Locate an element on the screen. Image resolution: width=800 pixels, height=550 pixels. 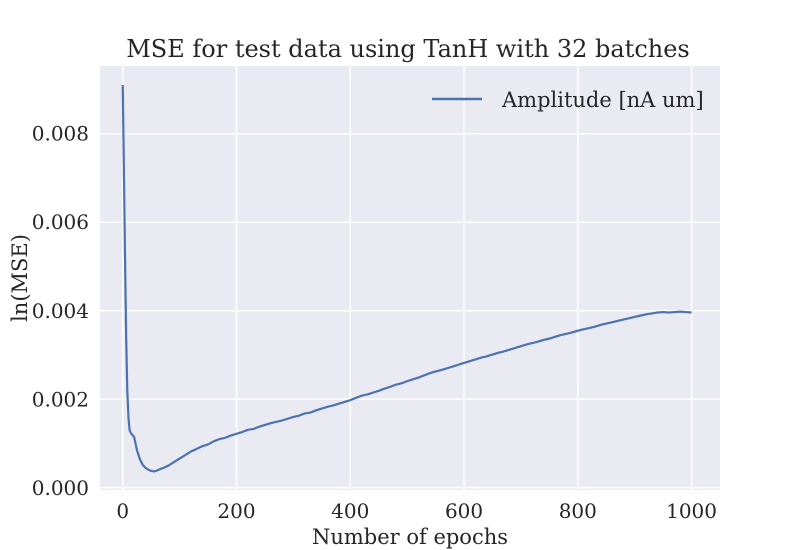
x-tick-label: 1000 is located at coordinates (691, 511).